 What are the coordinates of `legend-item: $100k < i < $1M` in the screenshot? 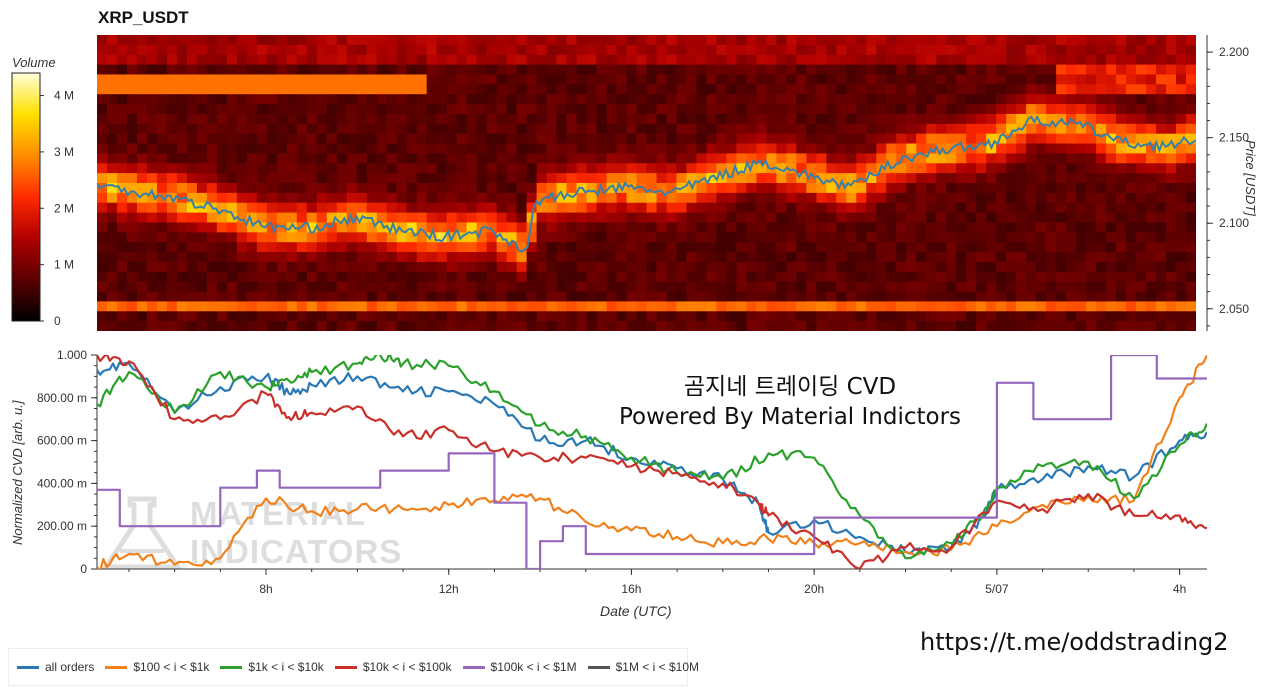 It's located at (519, 667).